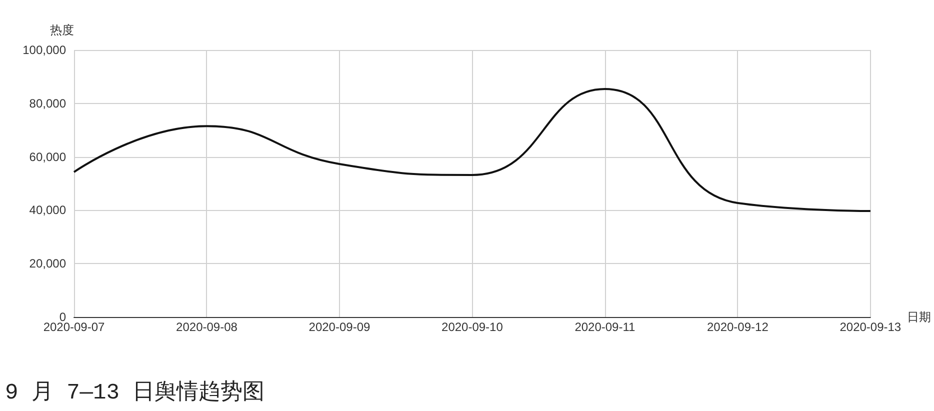 The image size is (934, 411). Describe the element at coordinates (62, 30) in the screenshot. I see `y-axis-title: 热度` at that location.